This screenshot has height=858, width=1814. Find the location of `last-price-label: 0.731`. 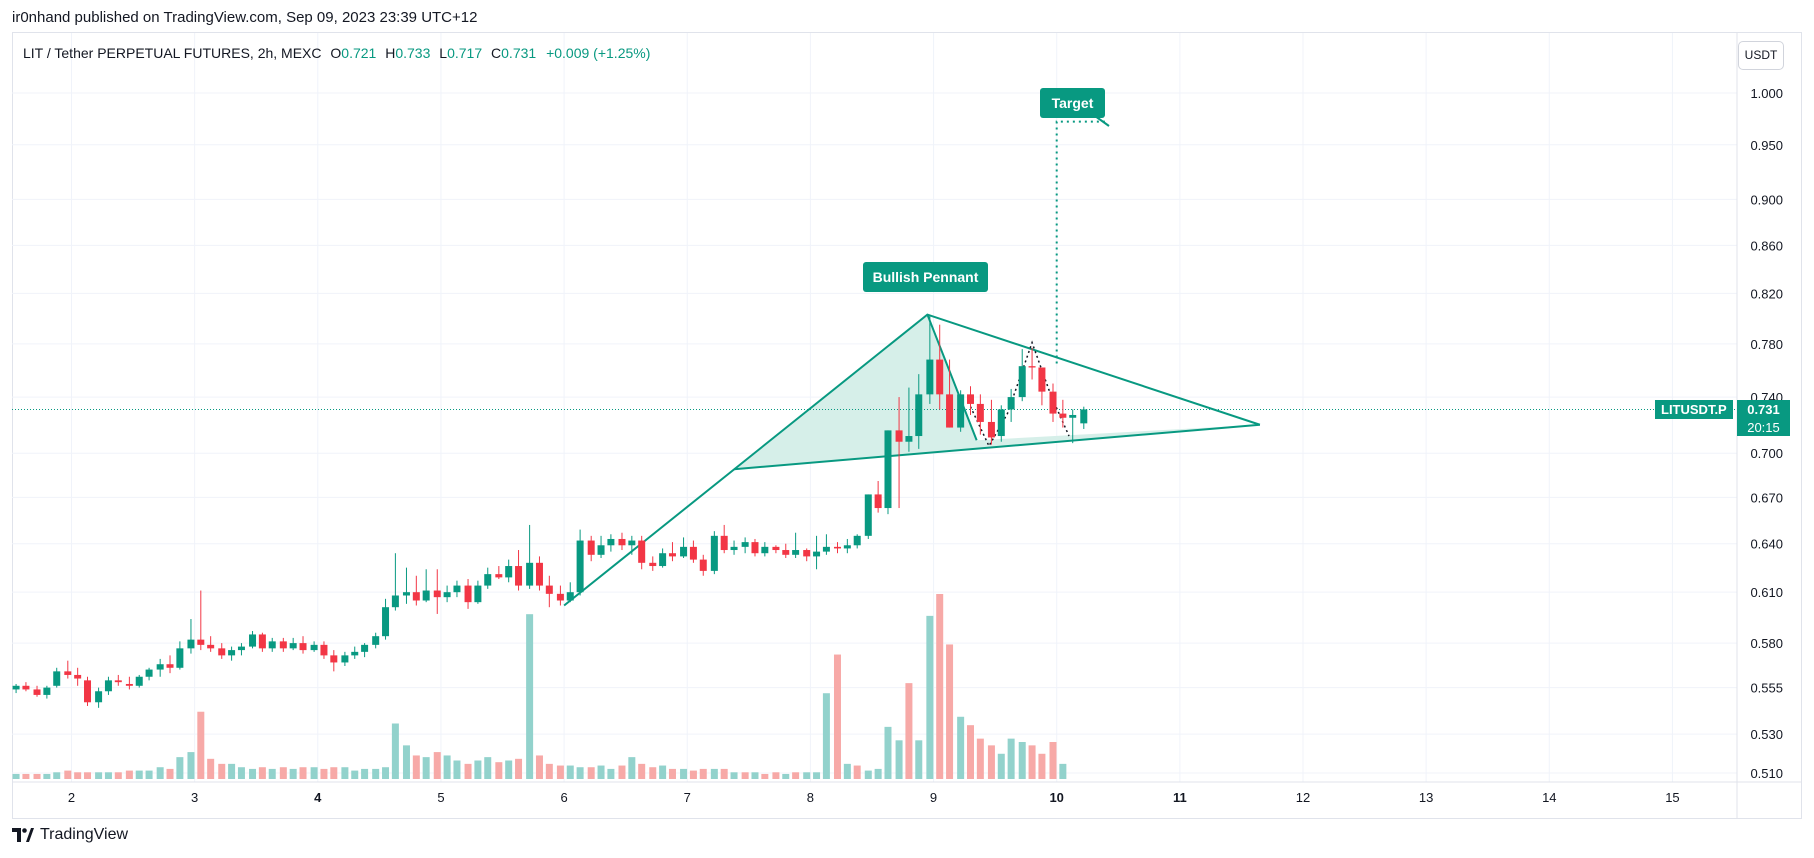

last-price-label: 0.731 is located at coordinates (1763, 409).